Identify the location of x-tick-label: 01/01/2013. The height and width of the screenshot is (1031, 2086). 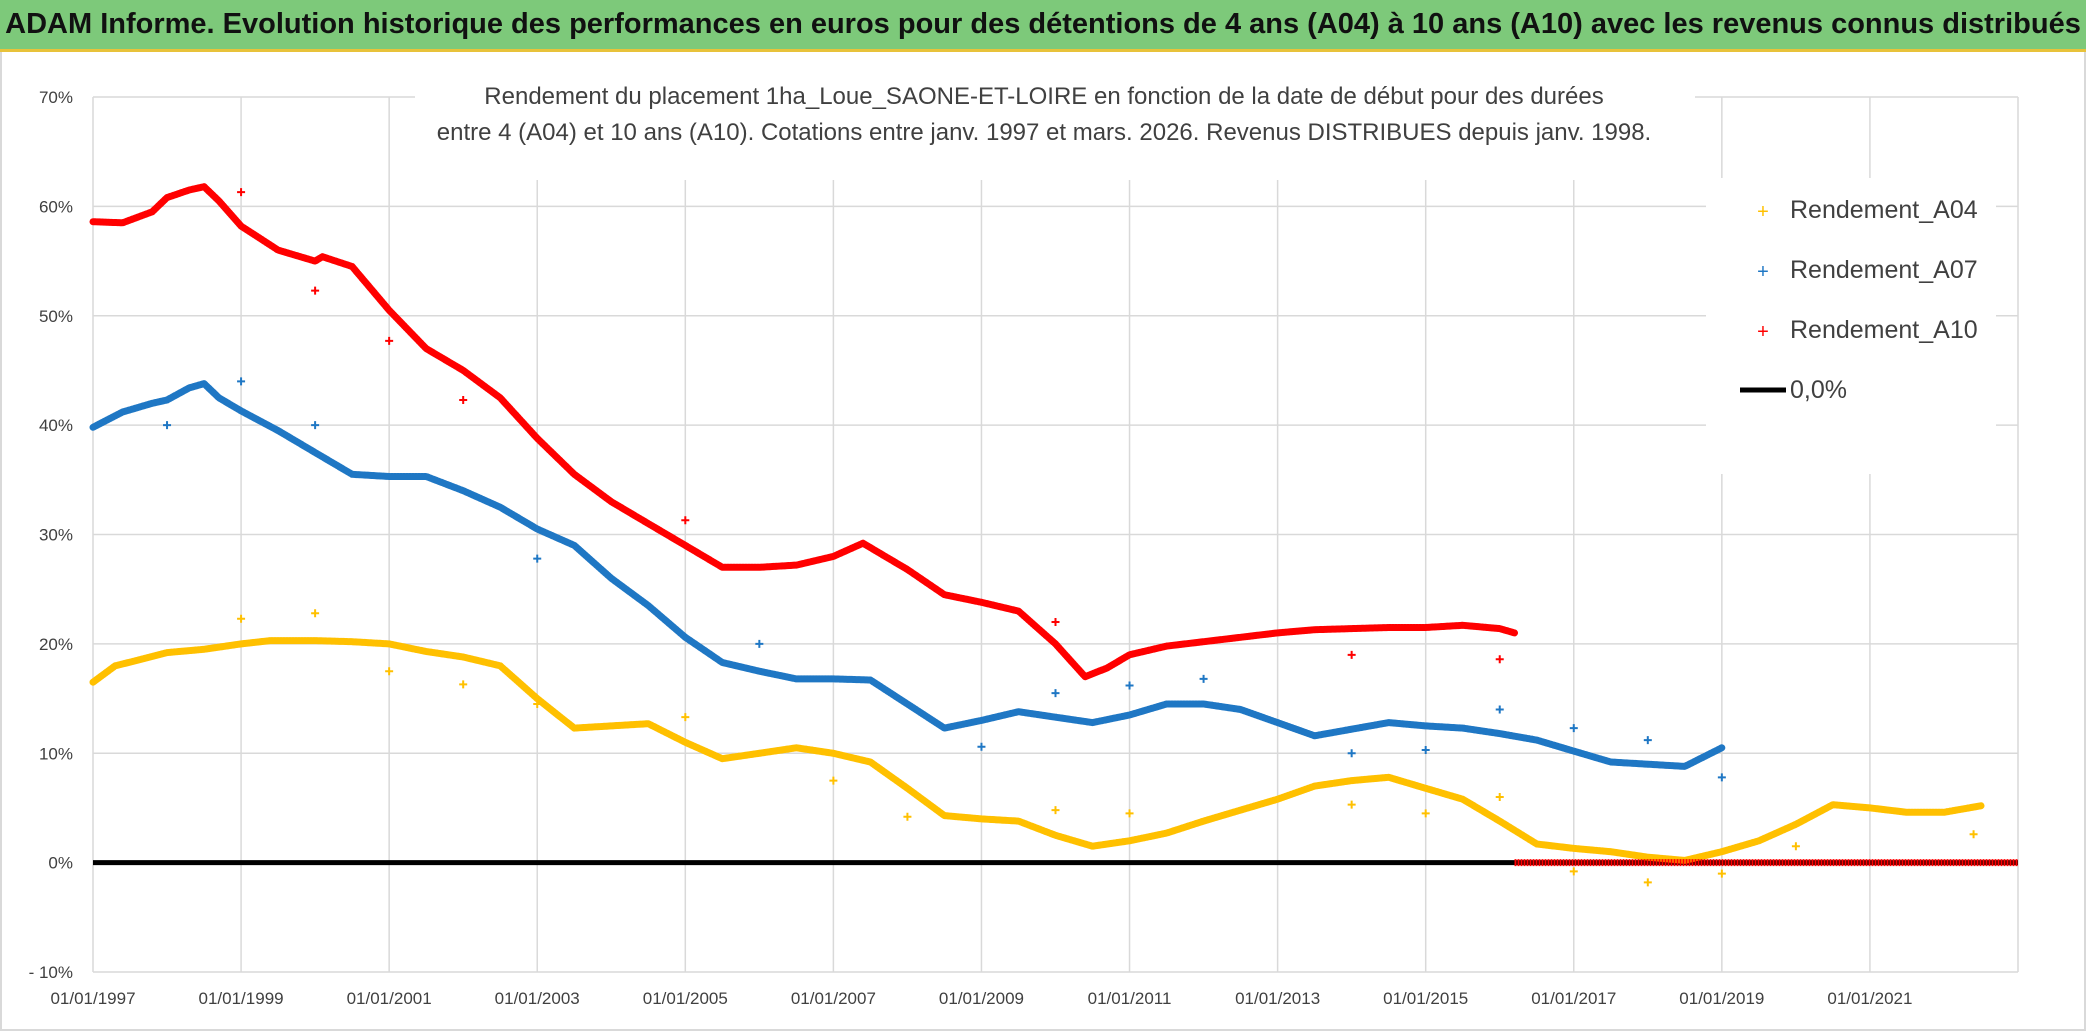
(1277, 998).